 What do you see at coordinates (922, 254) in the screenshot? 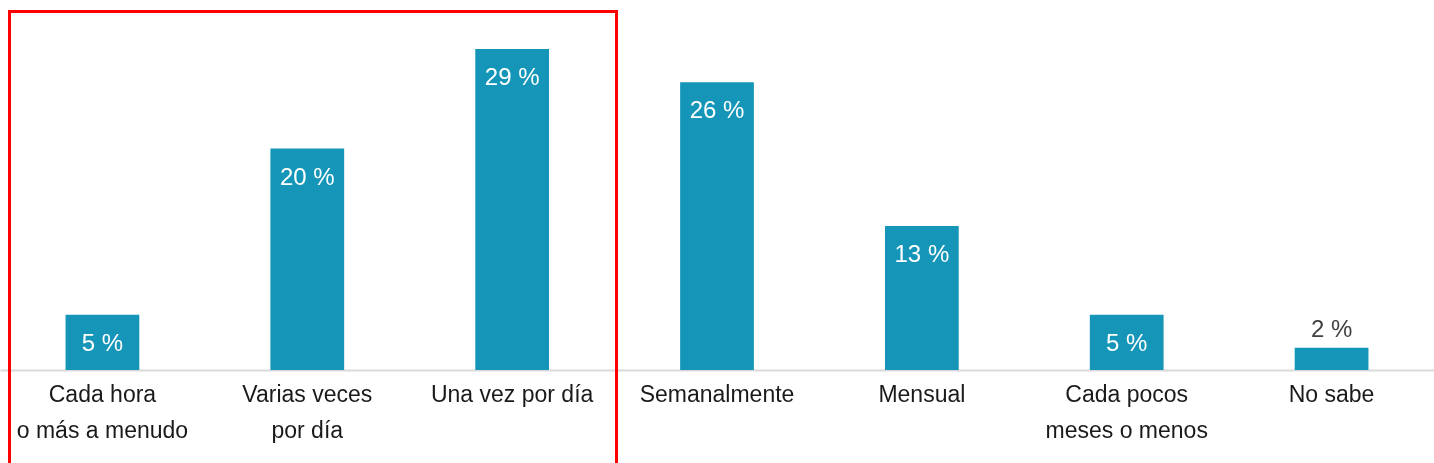
I see `data-label: 13 %` at bounding box center [922, 254].